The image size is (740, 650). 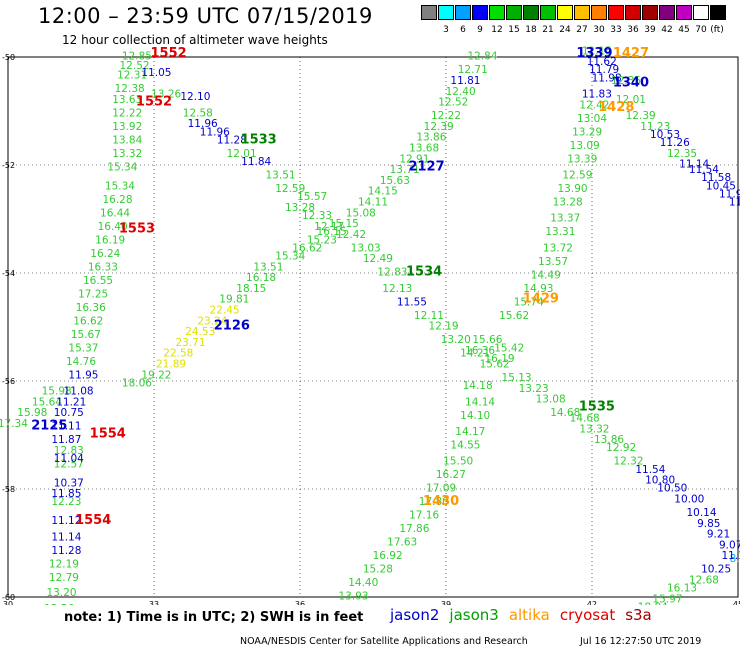 What do you see at coordinates (609, 440) in the screenshot?
I see `wave-height-label: 13.86` at bounding box center [609, 440].